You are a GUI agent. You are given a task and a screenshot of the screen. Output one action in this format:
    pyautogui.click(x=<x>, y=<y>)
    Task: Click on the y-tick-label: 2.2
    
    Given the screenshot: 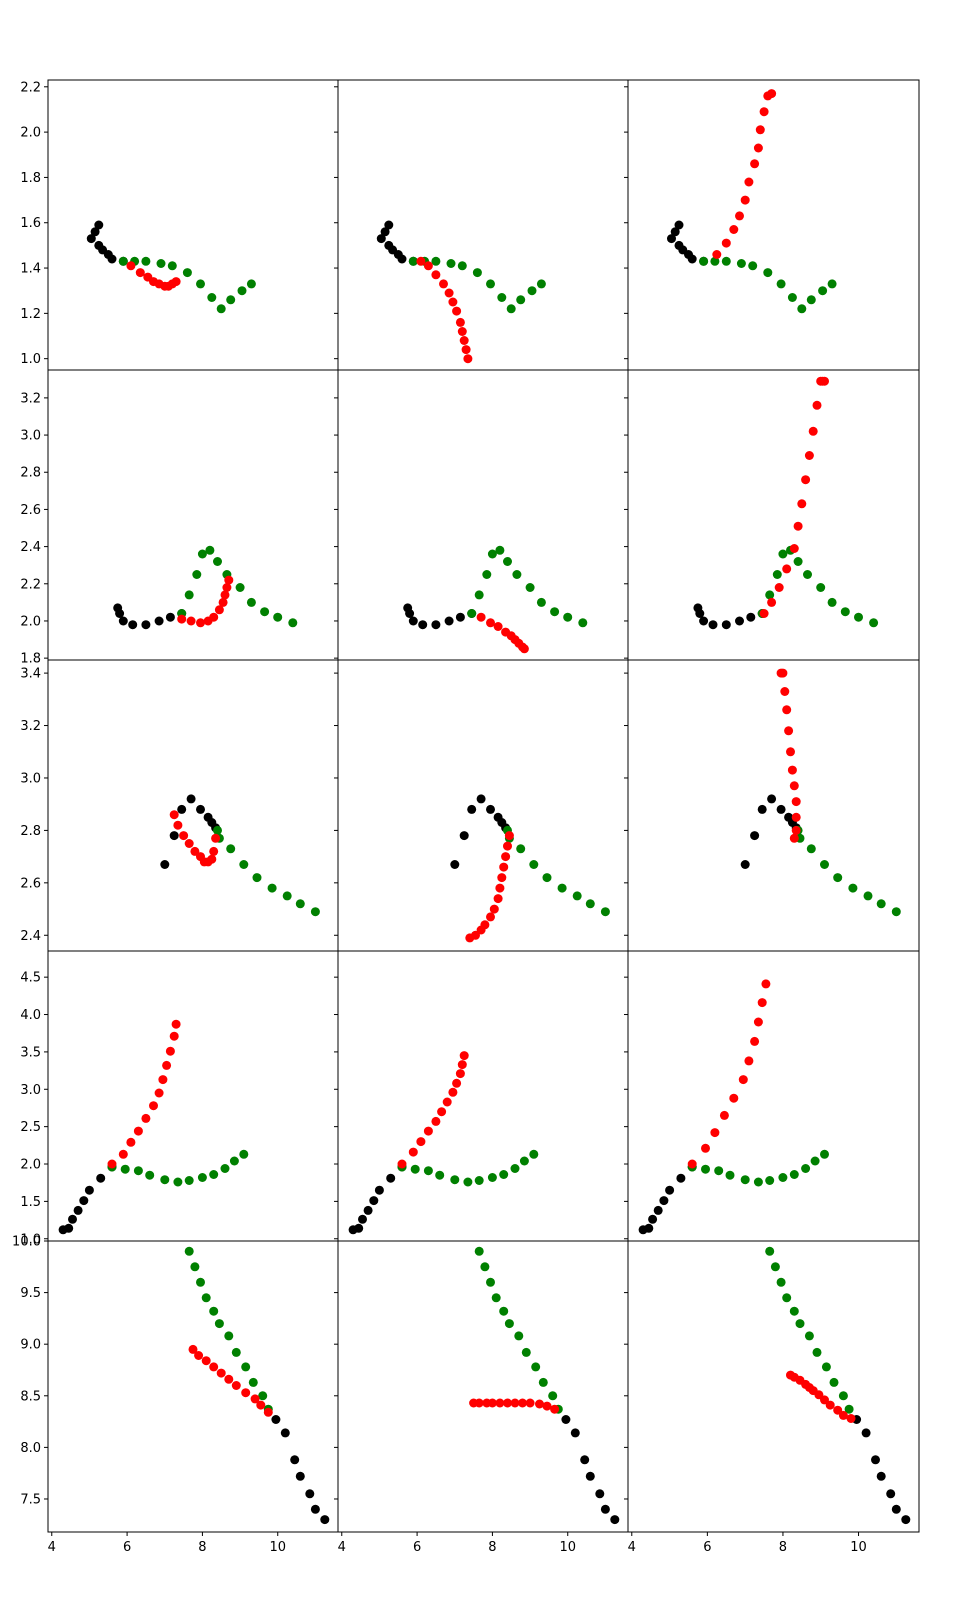 What is the action you would take?
    pyautogui.click(x=30, y=87)
    